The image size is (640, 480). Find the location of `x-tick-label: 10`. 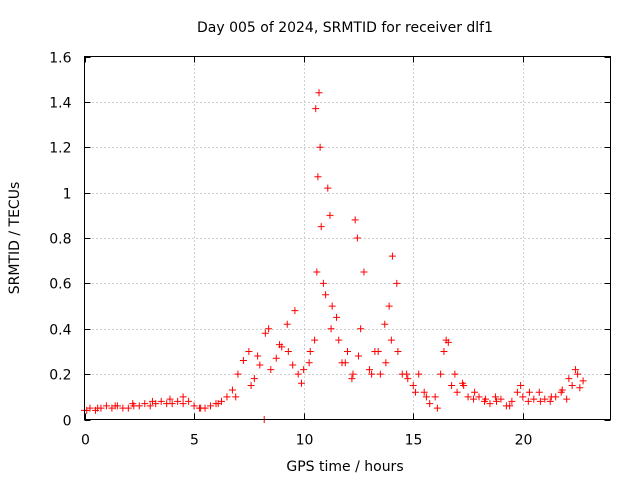

x-tick-label: 10 is located at coordinates (305, 441).